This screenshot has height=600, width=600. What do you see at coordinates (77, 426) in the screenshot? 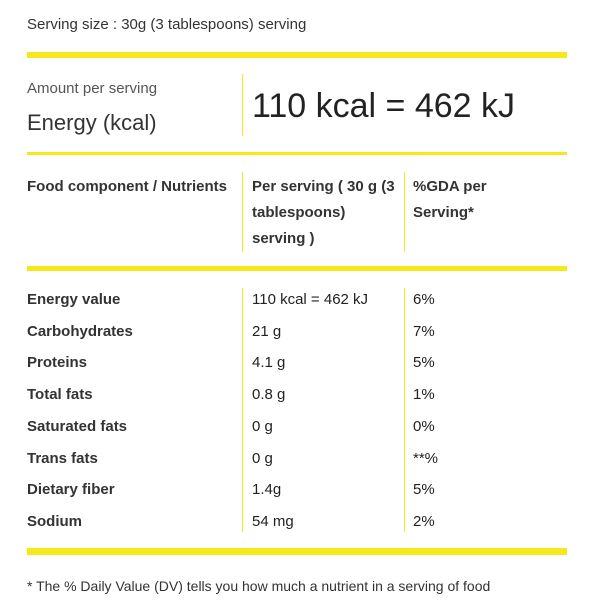
I see `nutrient-name: Saturated fats` at bounding box center [77, 426].